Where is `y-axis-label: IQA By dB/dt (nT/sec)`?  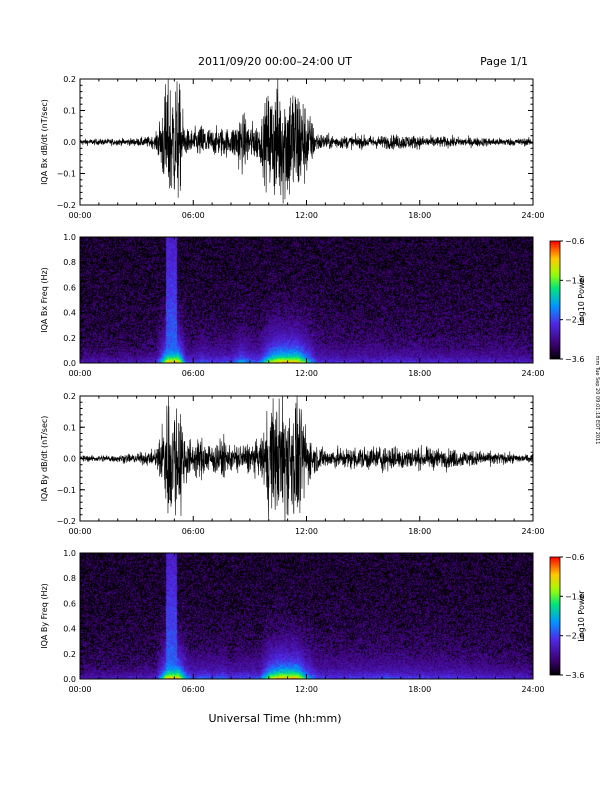 y-axis-label: IQA By dB/dt (nT/sec) is located at coordinates (44, 459).